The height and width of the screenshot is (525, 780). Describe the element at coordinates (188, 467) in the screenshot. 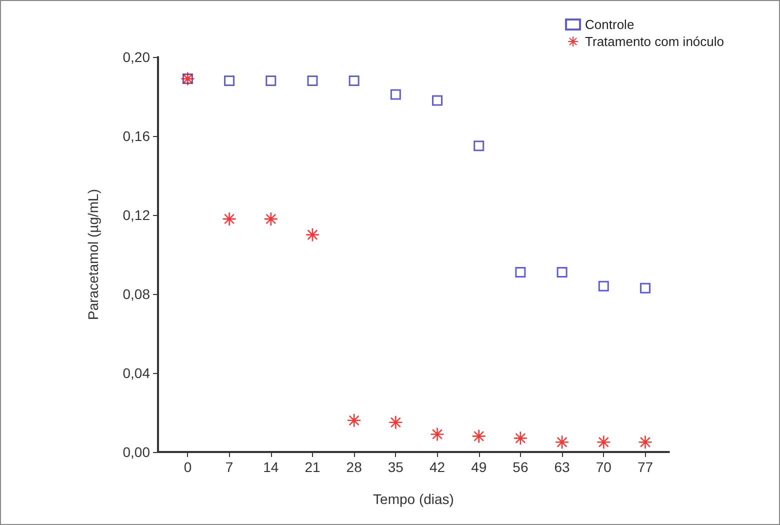

I see `x-tick-label: 0` at that location.